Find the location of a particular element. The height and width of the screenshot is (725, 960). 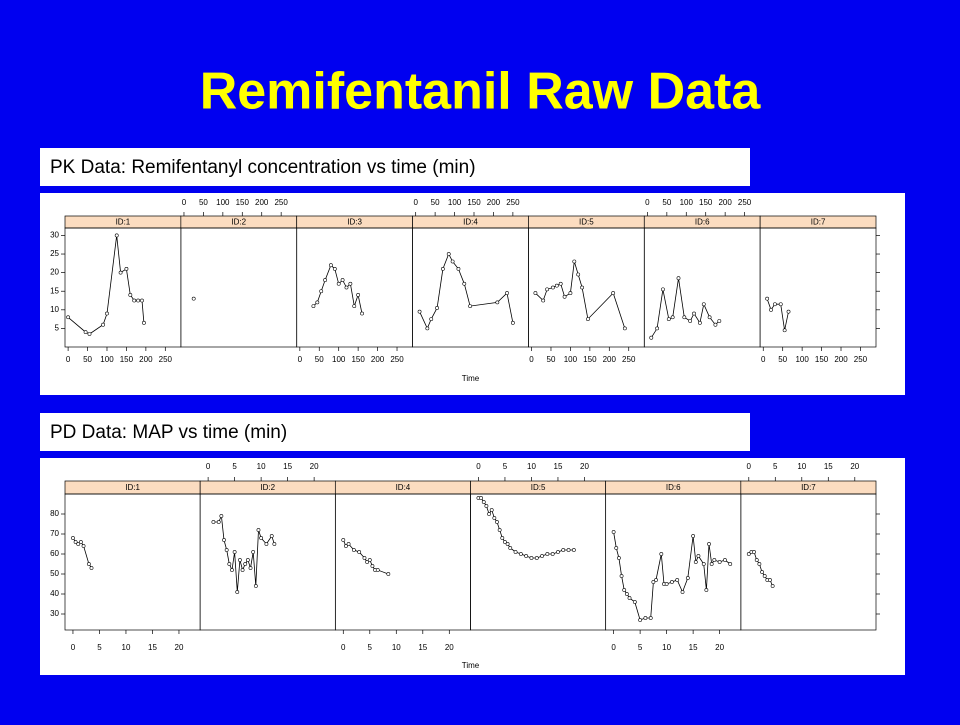

x-axis-label: Time is located at coordinates (471, 665).